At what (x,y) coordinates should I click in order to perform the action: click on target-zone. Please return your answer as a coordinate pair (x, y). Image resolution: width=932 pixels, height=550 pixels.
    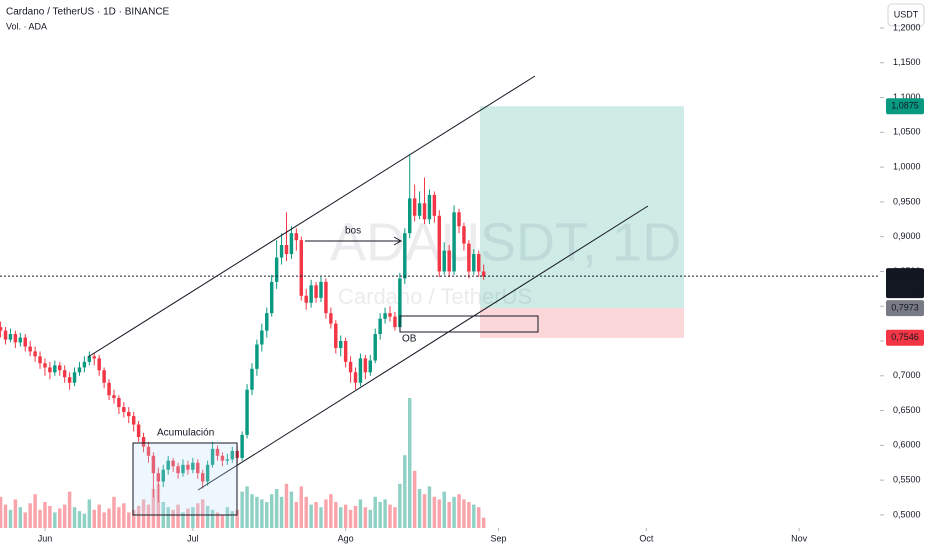
    Looking at the image, I should click on (582, 207).